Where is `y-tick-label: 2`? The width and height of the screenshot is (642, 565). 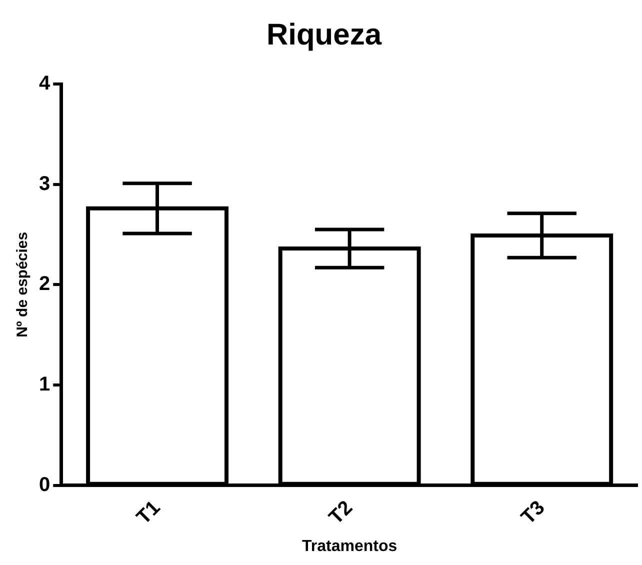
y-tick-label: 2 is located at coordinates (44, 284).